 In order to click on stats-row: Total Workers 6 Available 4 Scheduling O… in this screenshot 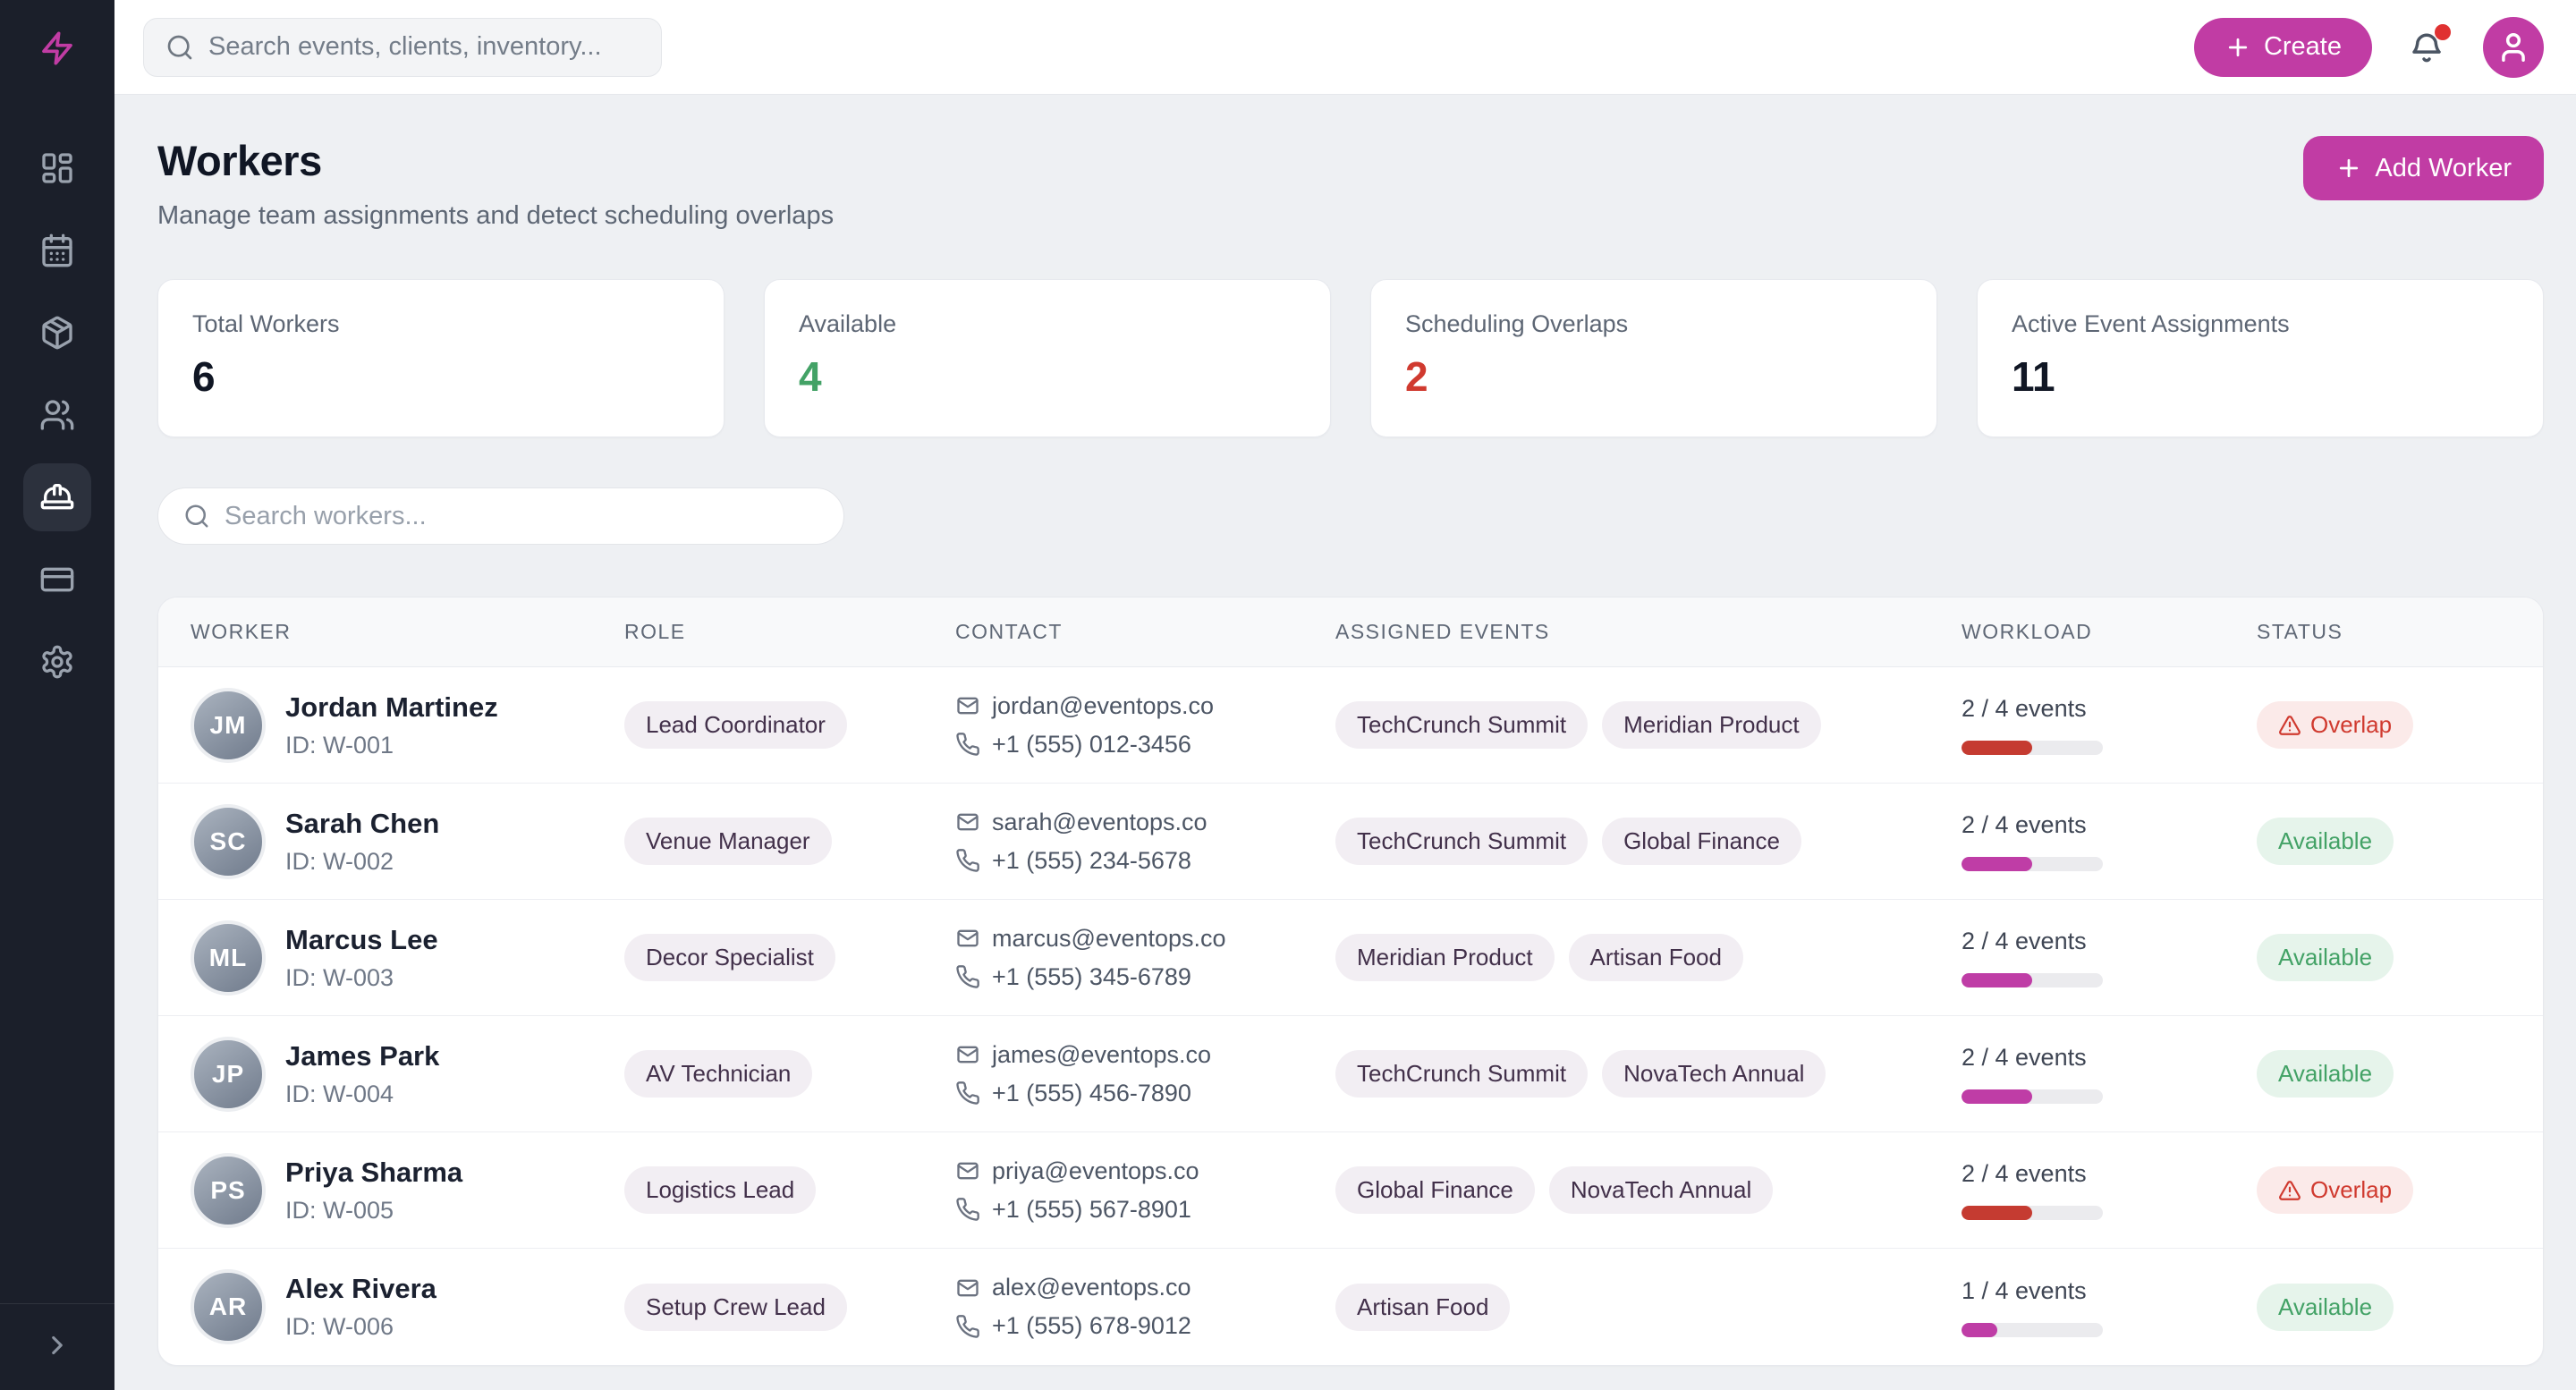, I will do `click(1350, 358)`.